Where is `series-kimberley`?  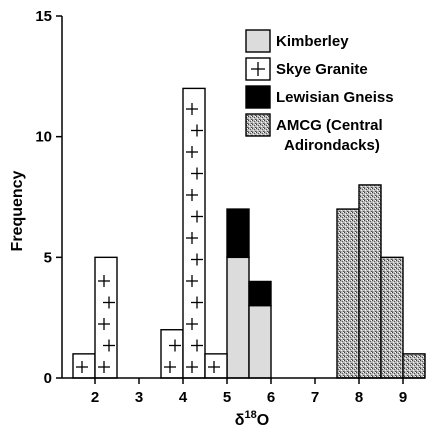 series-kimberley is located at coordinates (249, 317).